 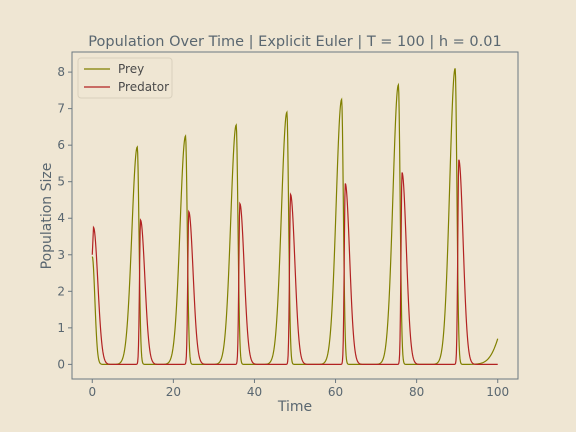 What do you see at coordinates (61, 109) in the screenshot?
I see `y-tick-label-7: 7` at bounding box center [61, 109].